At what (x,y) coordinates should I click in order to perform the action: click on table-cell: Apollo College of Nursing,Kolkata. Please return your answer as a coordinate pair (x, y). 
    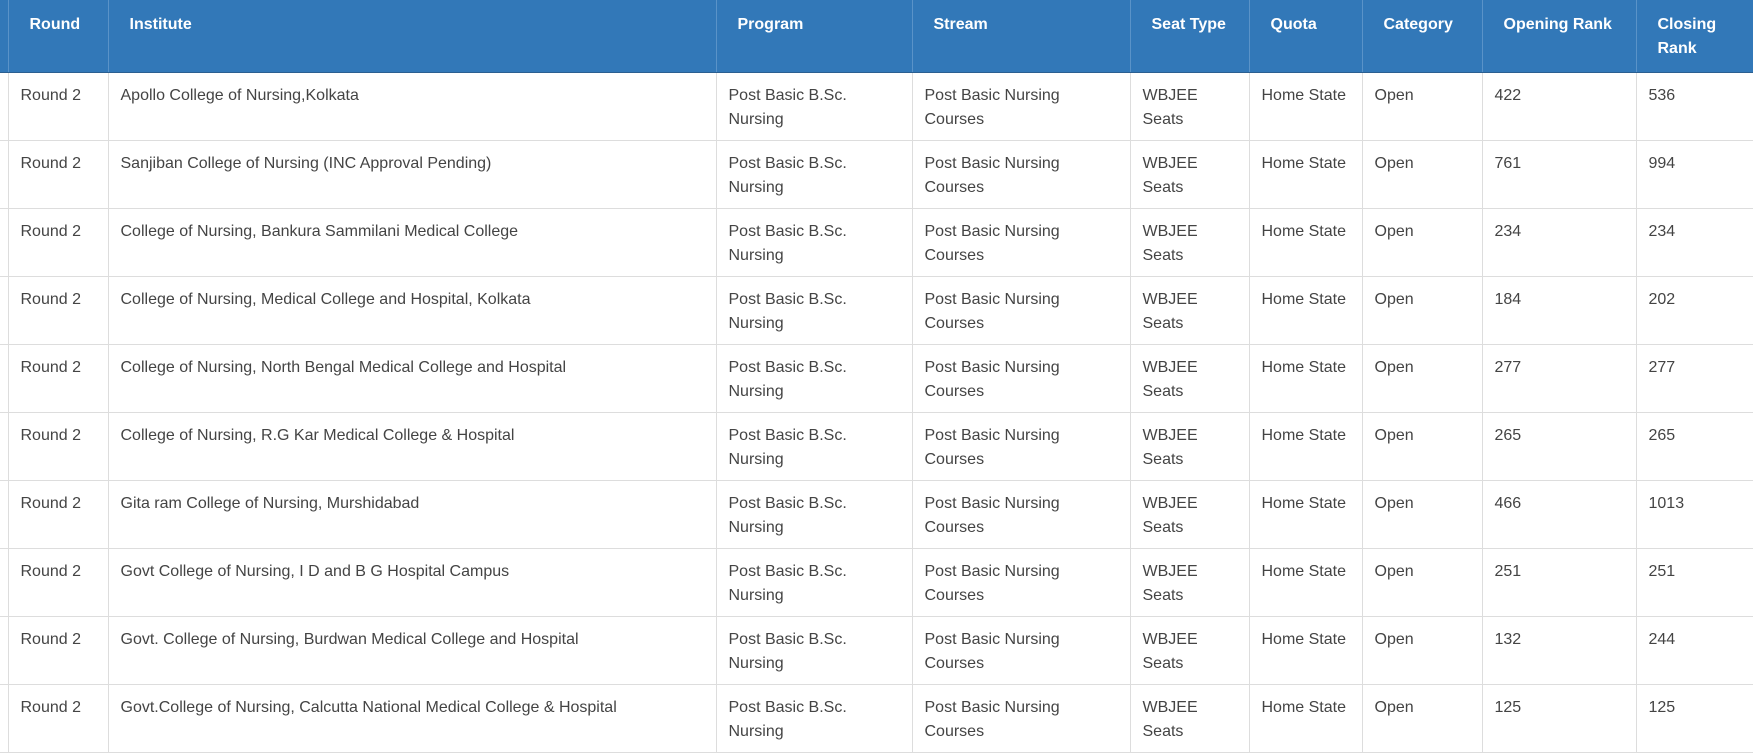
    Looking at the image, I should click on (412, 106).